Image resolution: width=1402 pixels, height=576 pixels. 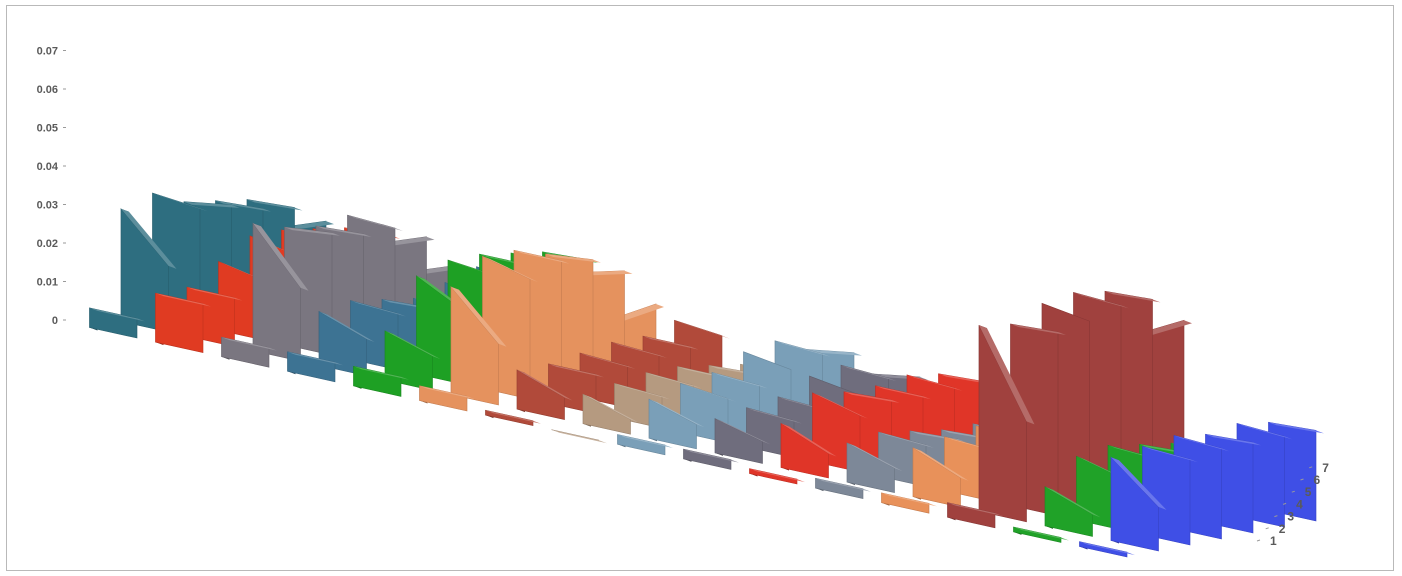 What do you see at coordinates (1290, 517) in the screenshot?
I see `depth-tick-label: 3` at bounding box center [1290, 517].